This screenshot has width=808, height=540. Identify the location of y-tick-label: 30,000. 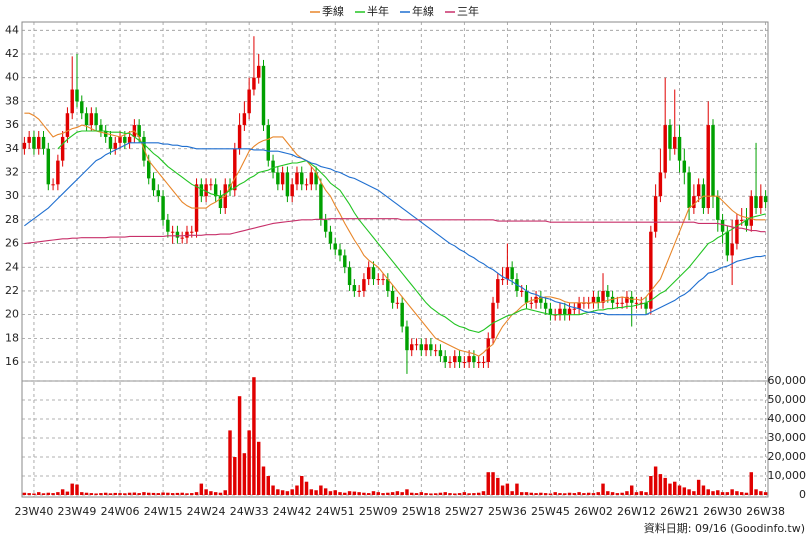
(787, 437).